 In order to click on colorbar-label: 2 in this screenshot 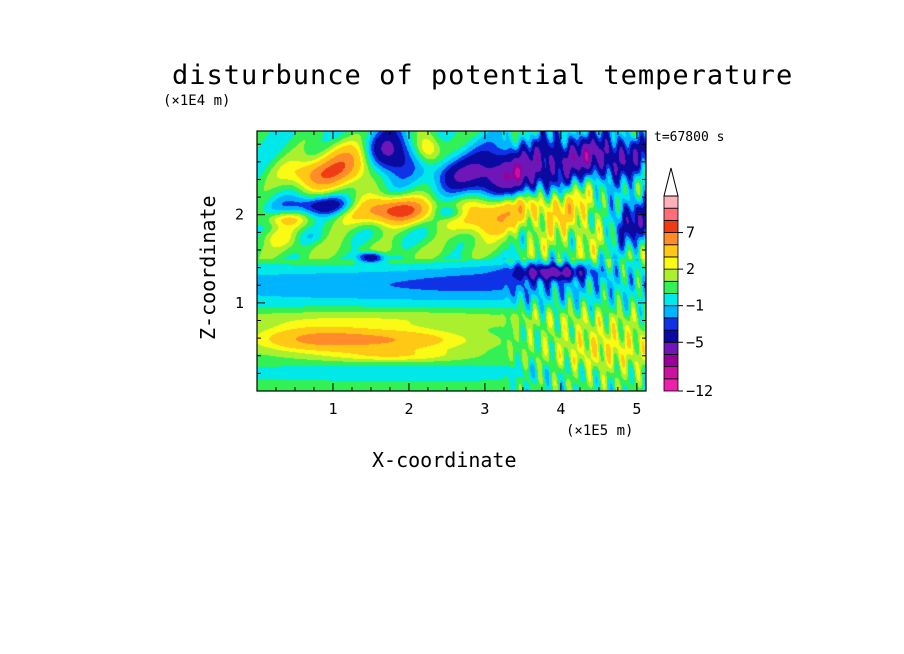, I will do `click(690, 269)`.